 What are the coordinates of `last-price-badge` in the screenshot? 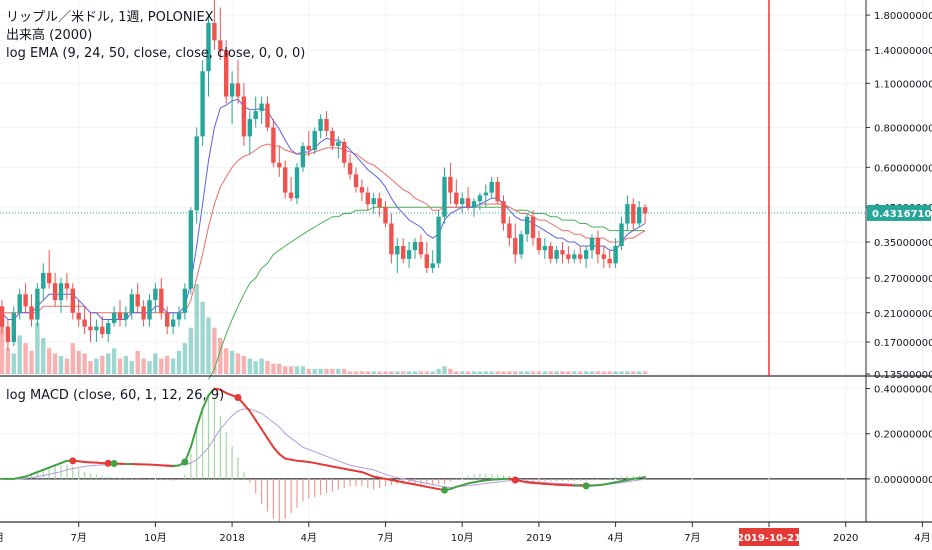 It's located at (899, 212).